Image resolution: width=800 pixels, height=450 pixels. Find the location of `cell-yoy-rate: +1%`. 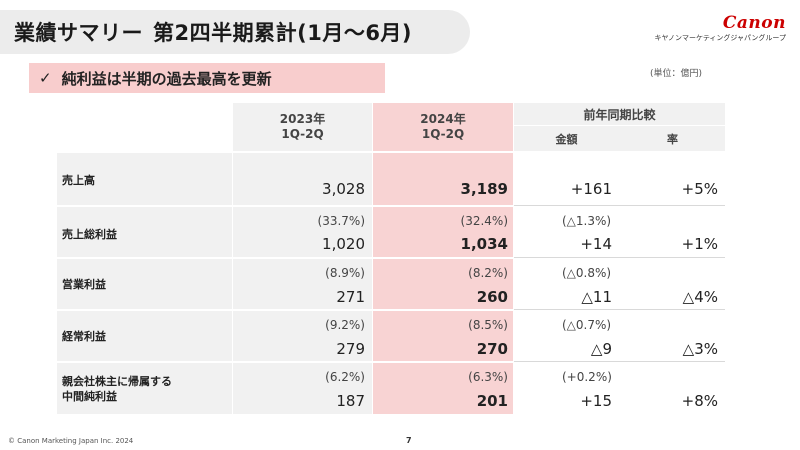

cell-yoy-rate: +1% is located at coordinates (699, 244).